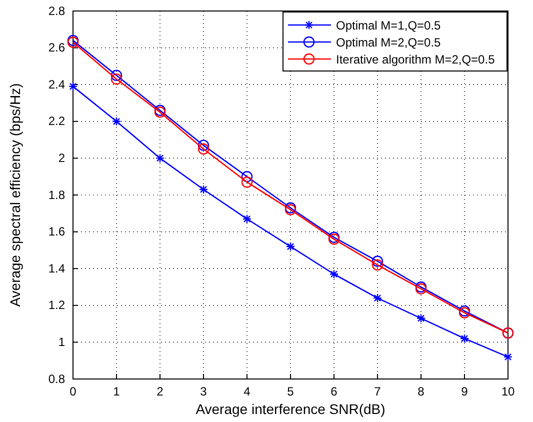 This screenshot has height=422, width=533. I want to click on y-axis-title: Average spectral efficiency (bps/Hz), so click(15, 195).